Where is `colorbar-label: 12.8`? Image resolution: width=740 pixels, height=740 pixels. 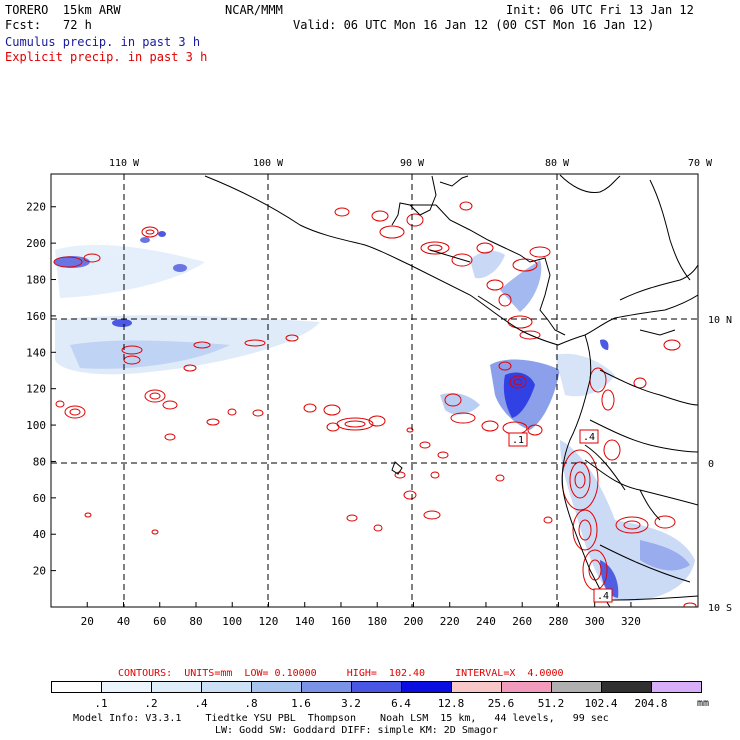 colorbar-label: 12.8 is located at coordinates (451, 703).